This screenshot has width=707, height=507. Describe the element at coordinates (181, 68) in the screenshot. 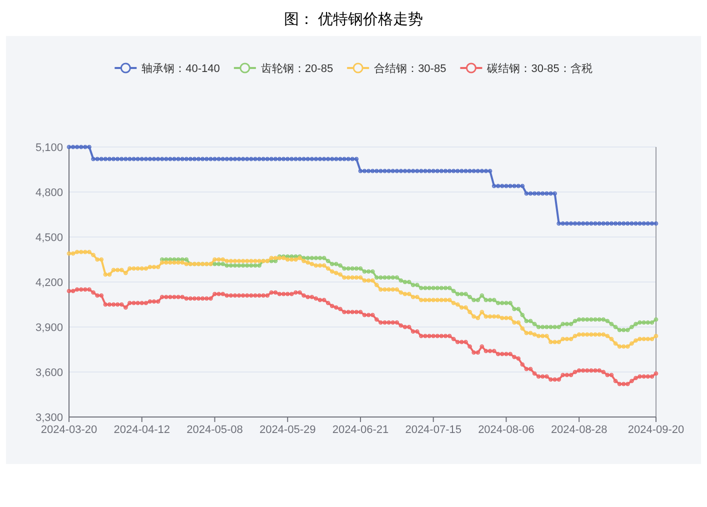

I see `legend-label: 轴承钢：40-140` at that location.